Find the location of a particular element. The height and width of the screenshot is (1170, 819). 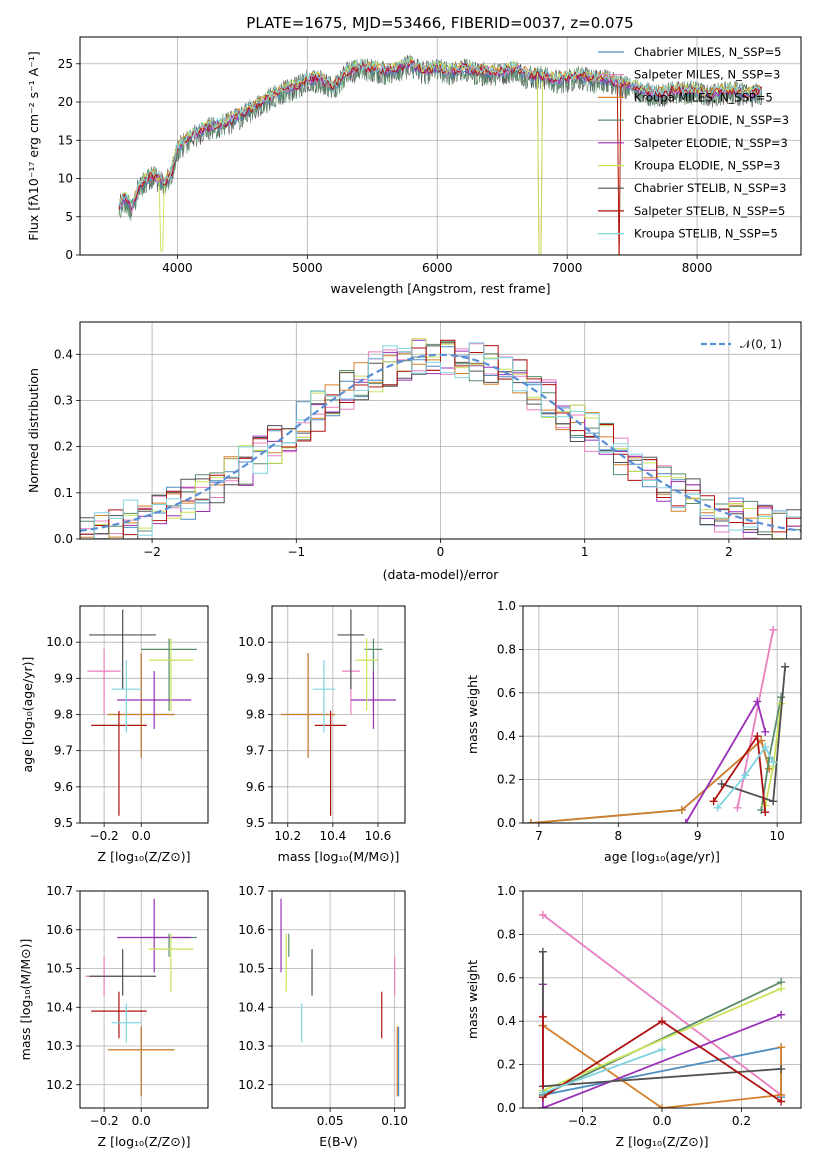

x-axis-label: age [log₁₀(age/yr)] is located at coordinates (662, 856).